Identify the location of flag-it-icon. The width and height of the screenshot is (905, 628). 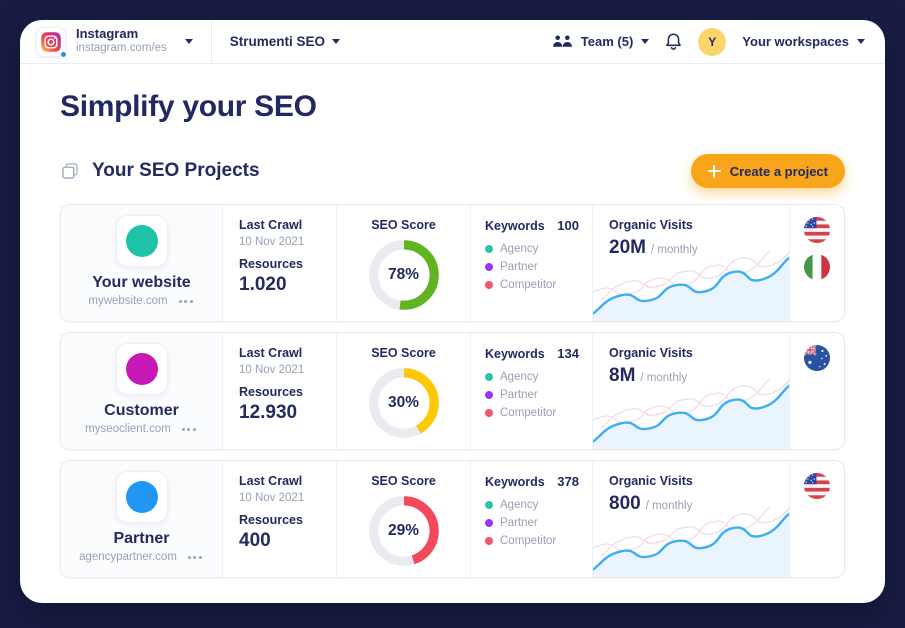
(817, 267).